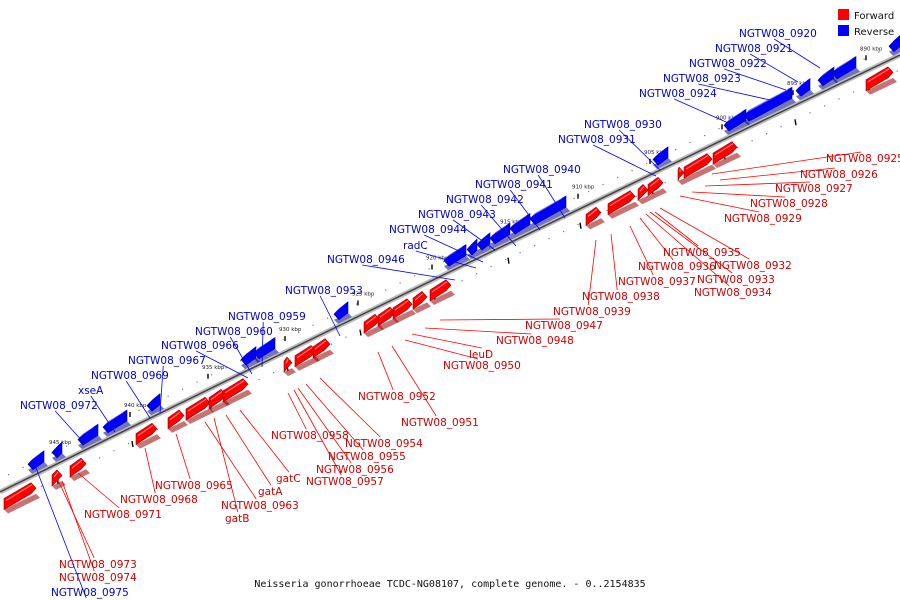  Describe the element at coordinates (839, 175) in the screenshot. I see `forward-gene-label: NGTW08_0926` at that location.